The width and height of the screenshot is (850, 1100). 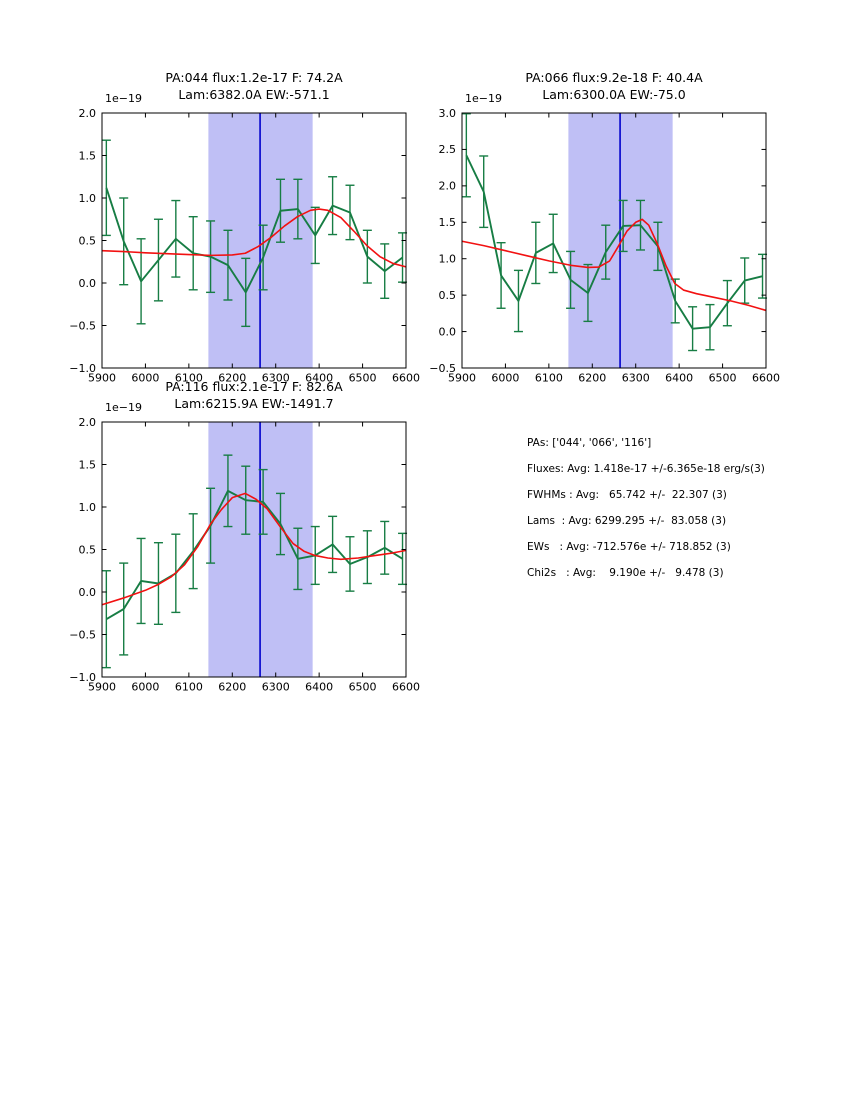 I want to click on plot-pa116-y-offset-label: 1e−19, so click(x=123, y=407).